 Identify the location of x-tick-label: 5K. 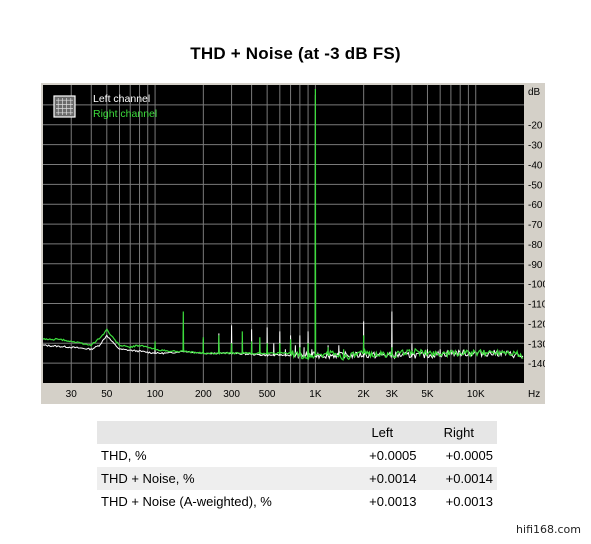
(427, 394).